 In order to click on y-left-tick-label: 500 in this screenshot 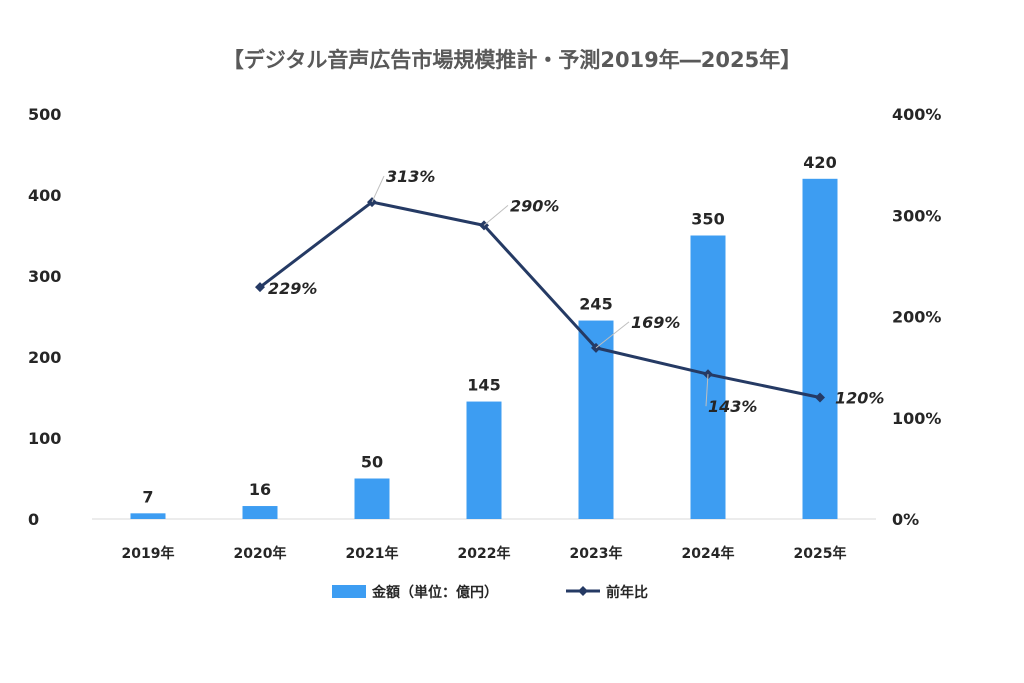, I will do `click(44, 114)`.